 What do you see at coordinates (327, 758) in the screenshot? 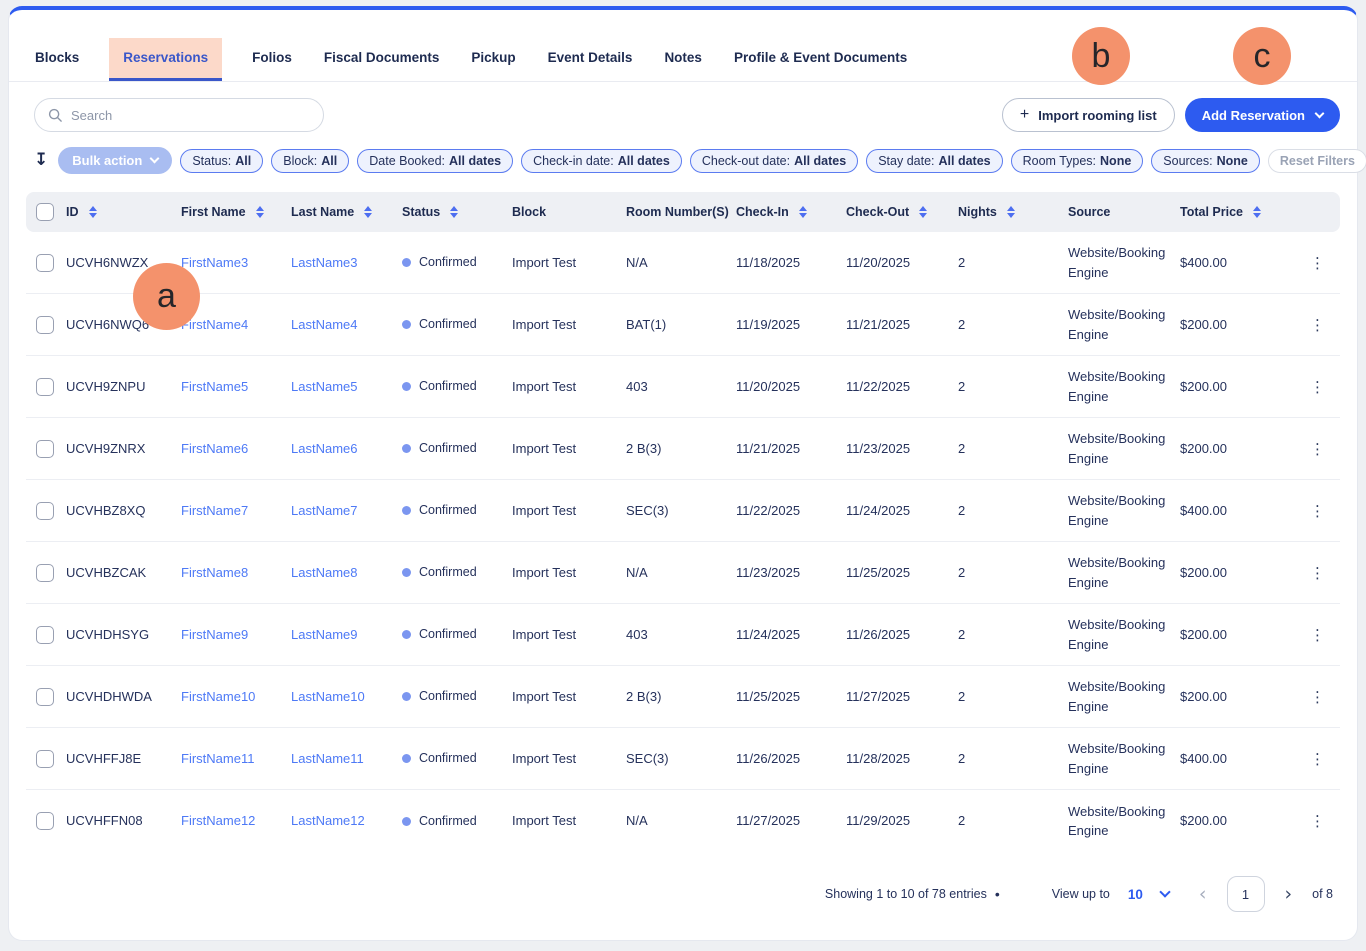
I see `last-name-link: LastName11` at bounding box center [327, 758].